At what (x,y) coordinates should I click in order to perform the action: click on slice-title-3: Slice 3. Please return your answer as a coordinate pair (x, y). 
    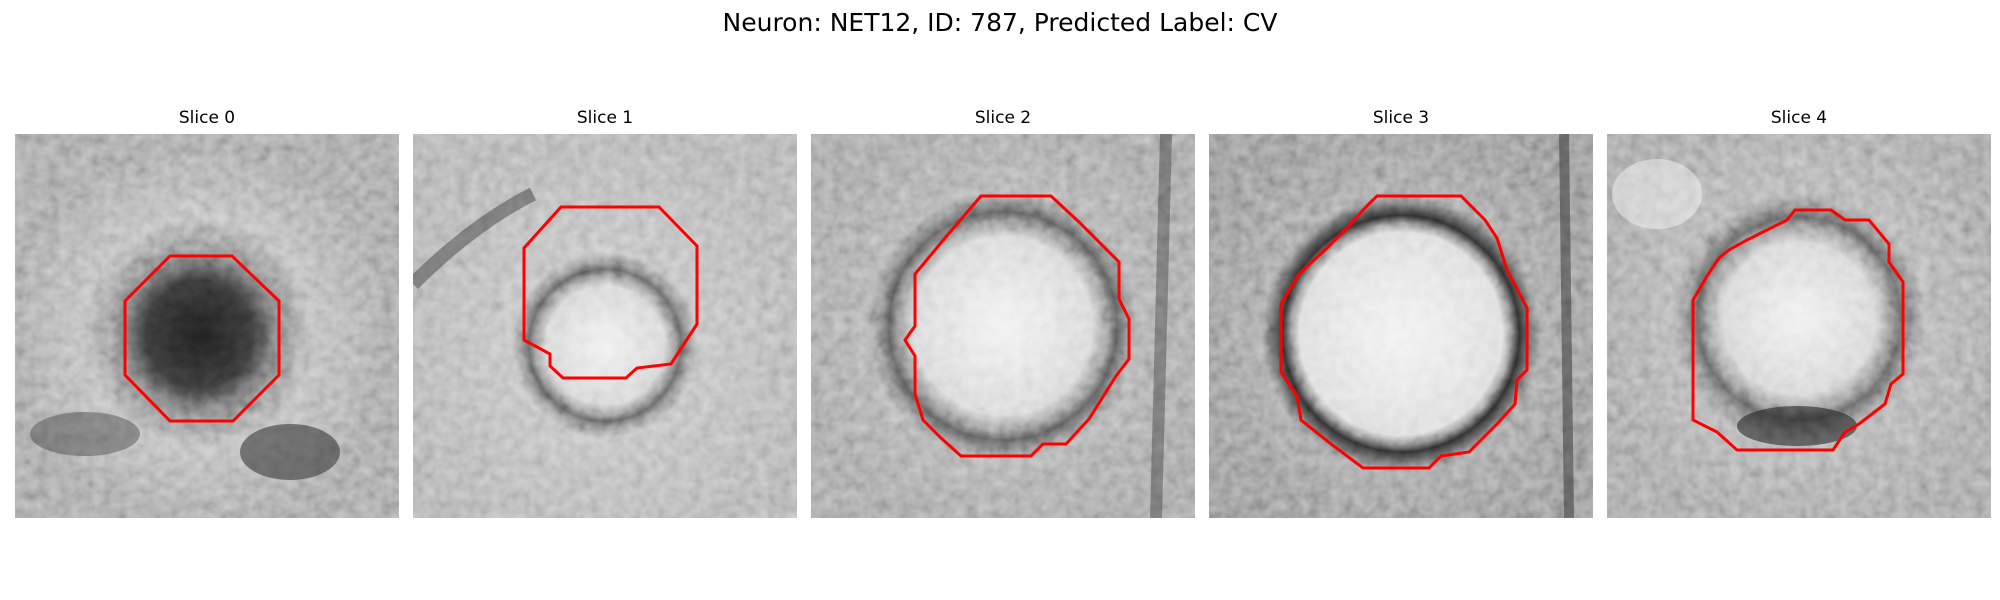
    Looking at the image, I should click on (1401, 118).